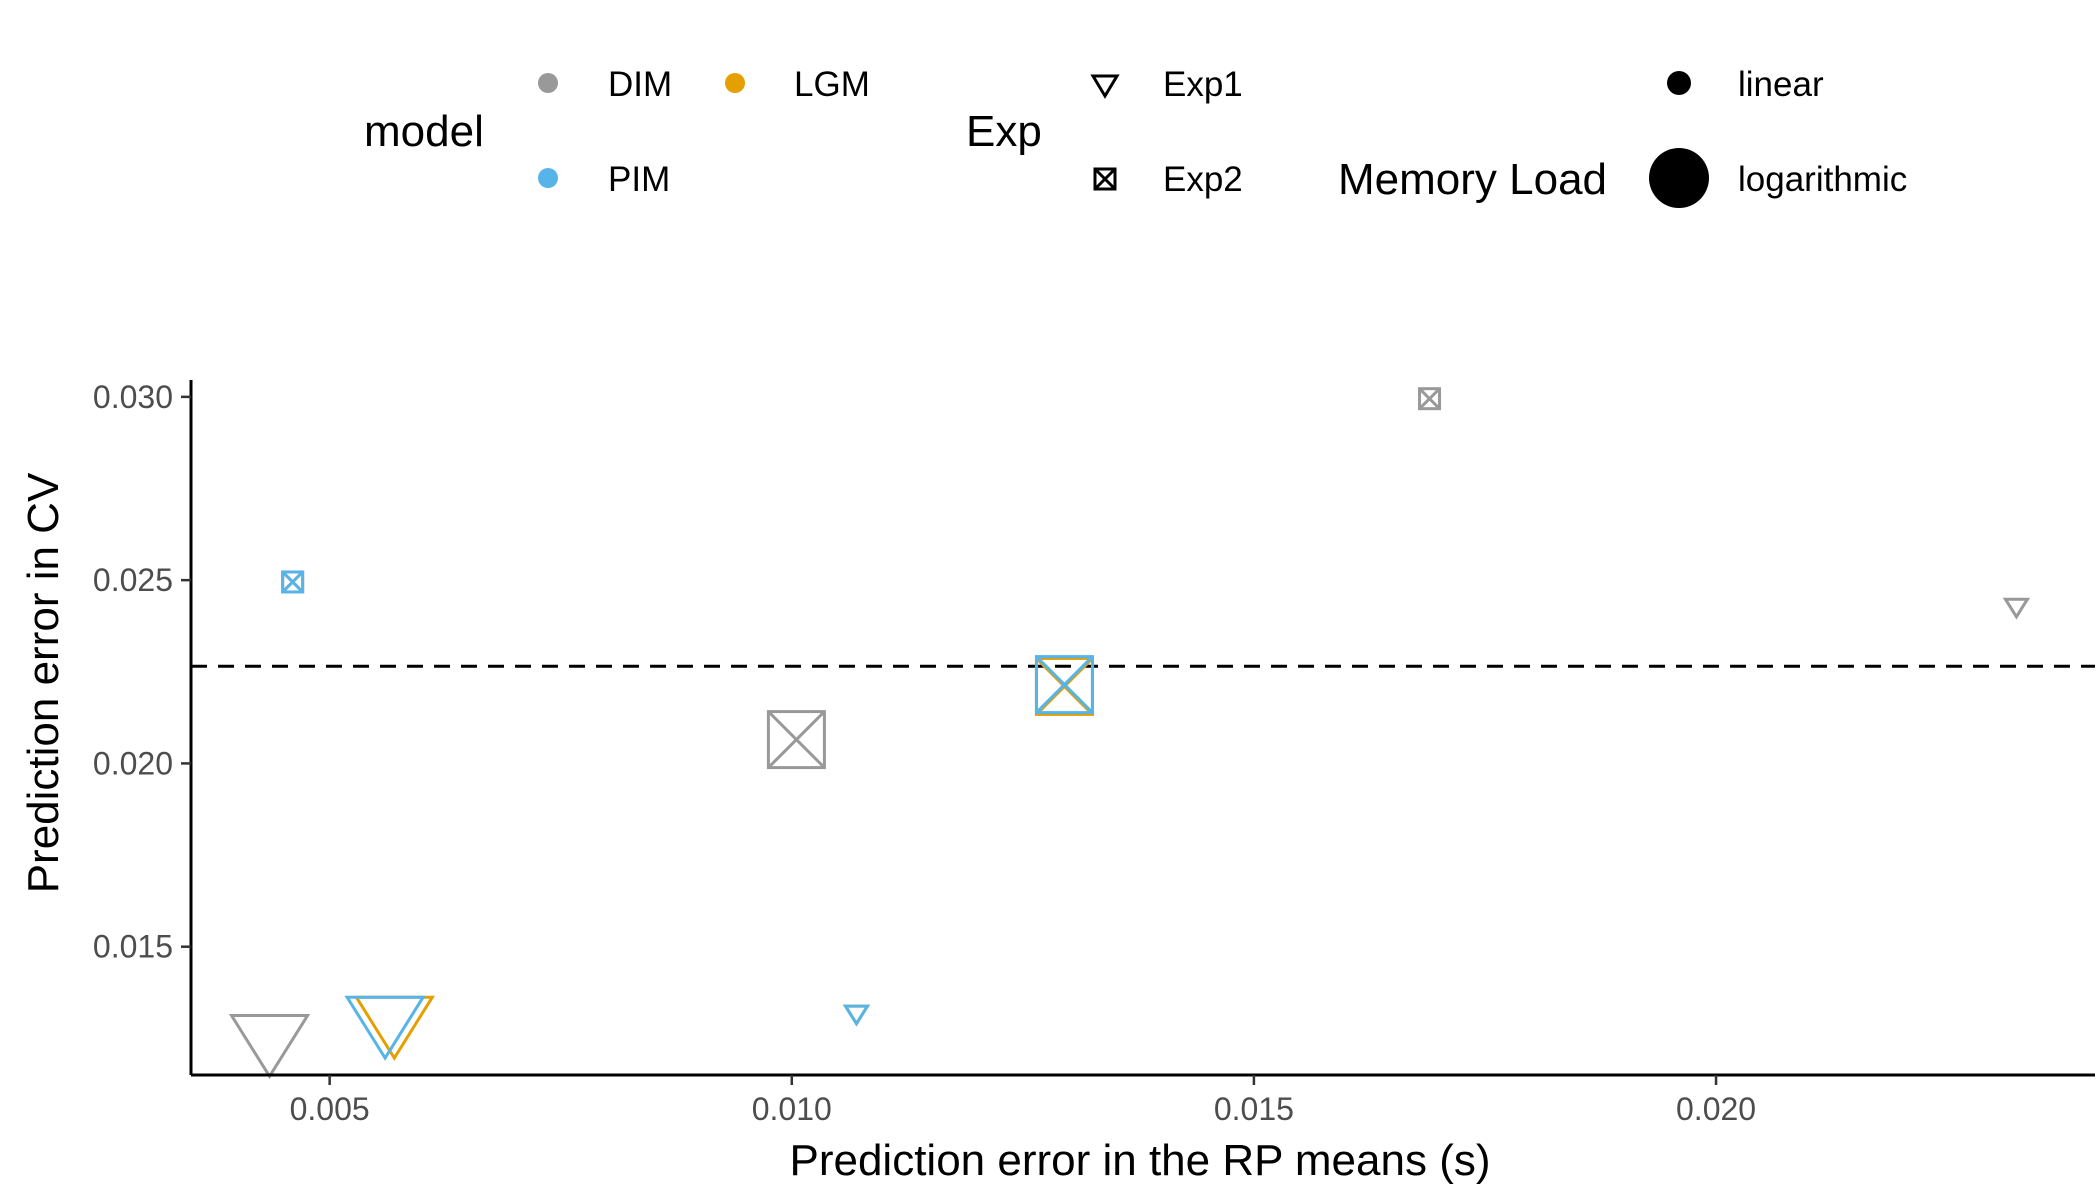  I want to click on legend-exp2-square-x-icon, so click(1105, 179).